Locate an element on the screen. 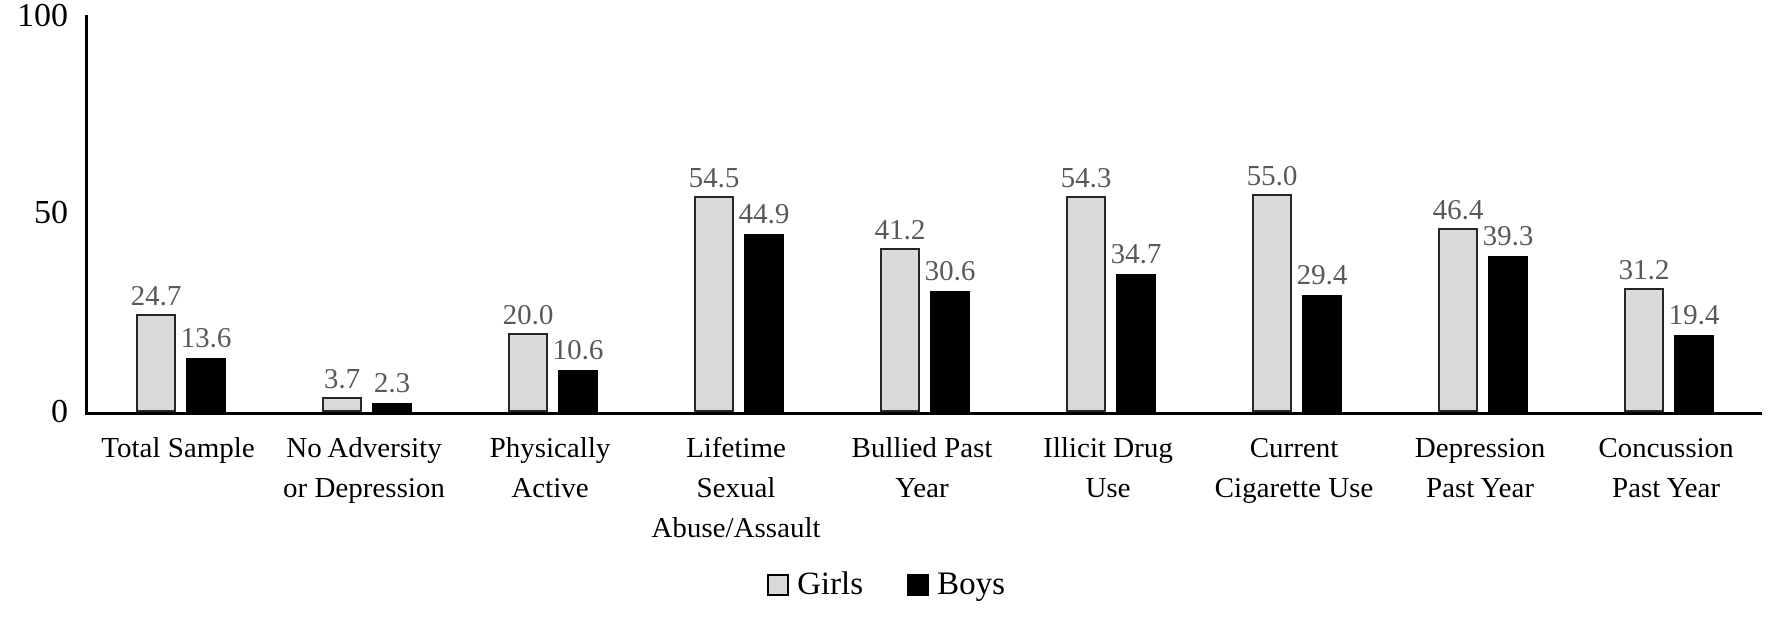 This screenshot has height=626, width=1772. girls-value-label: 3.7 is located at coordinates (342, 379).